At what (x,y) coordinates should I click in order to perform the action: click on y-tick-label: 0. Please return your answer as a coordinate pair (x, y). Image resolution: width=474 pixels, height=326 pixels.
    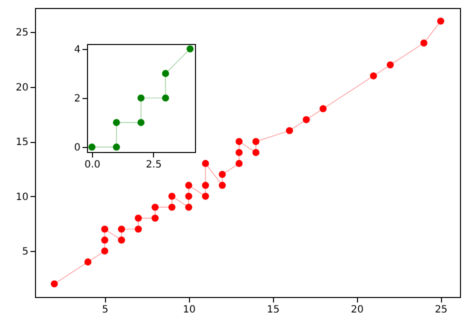
    Looking at the image, I should click on (77, 148).